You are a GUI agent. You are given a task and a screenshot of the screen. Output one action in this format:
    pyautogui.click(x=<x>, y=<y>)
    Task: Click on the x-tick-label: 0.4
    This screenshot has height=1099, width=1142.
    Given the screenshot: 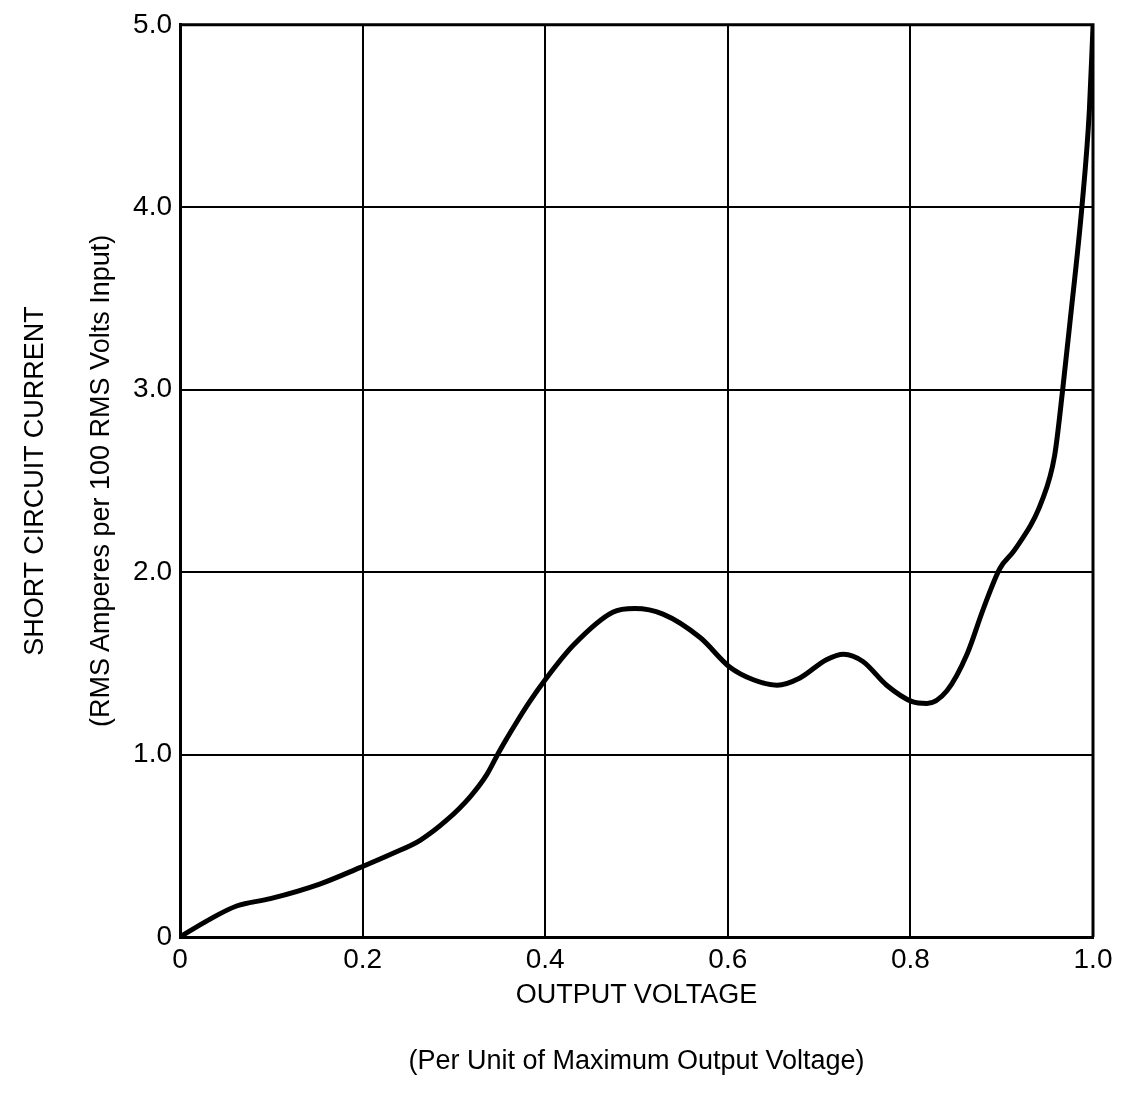 What is the action you would take?
    pyautogui.click(x=545, y=958)
    